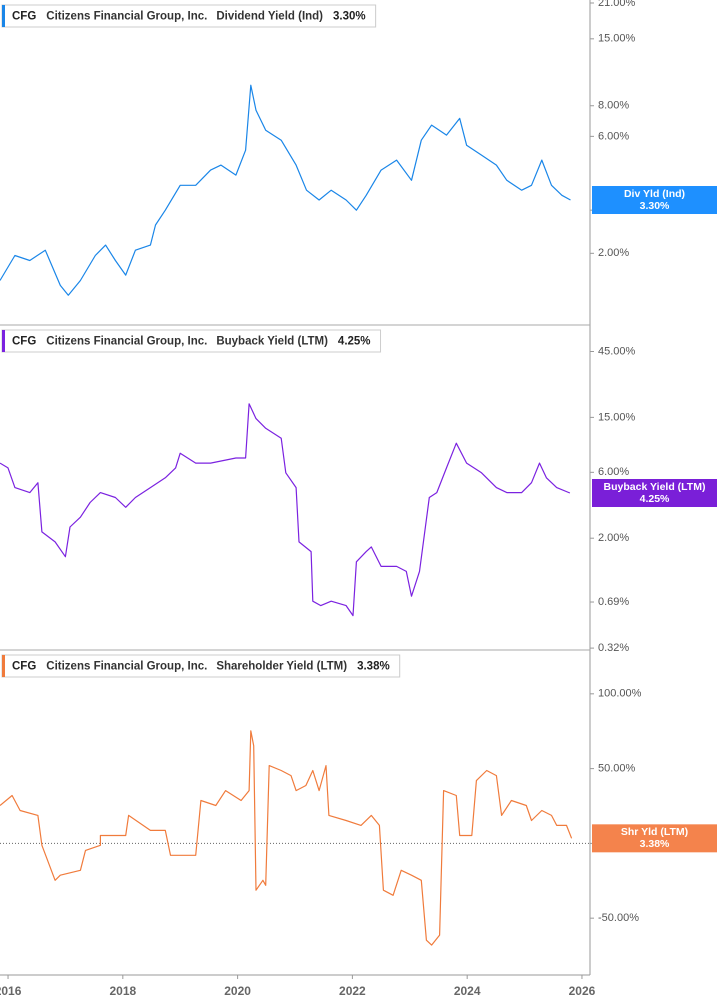 This screenshot has width=717, height=1005. What do you see at coordinates (617, 351) in the screenshot?
I see `y-tick-label: 45.00%` at bounding box center [617, 351].